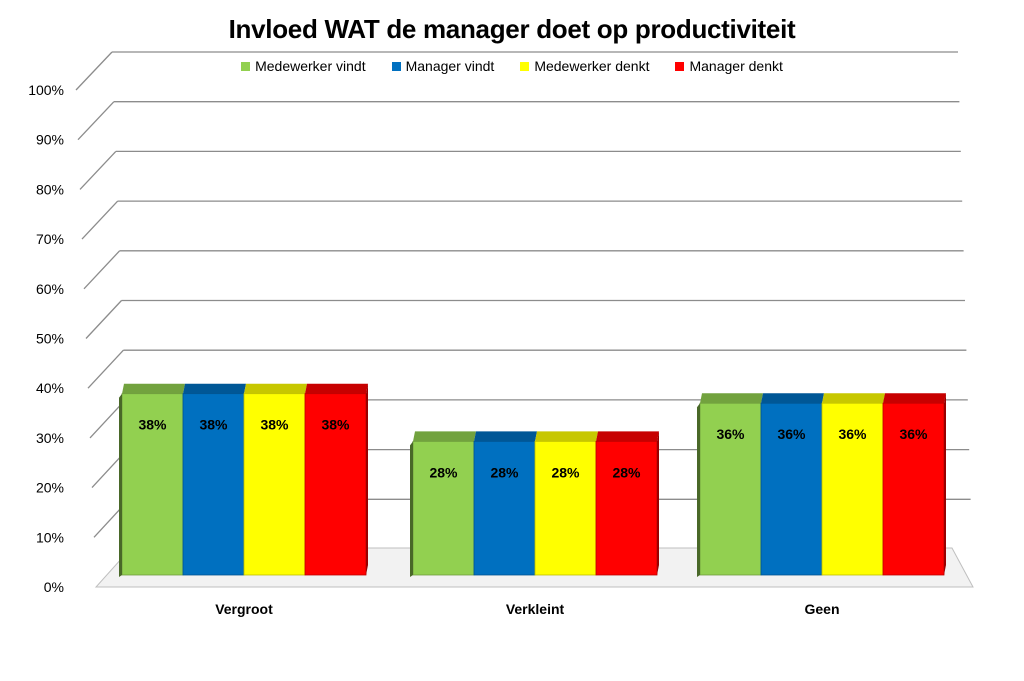  Describe the element at coordinates (50, 339) in the screenshot. I see `y-tick-label: 50%` at that location.